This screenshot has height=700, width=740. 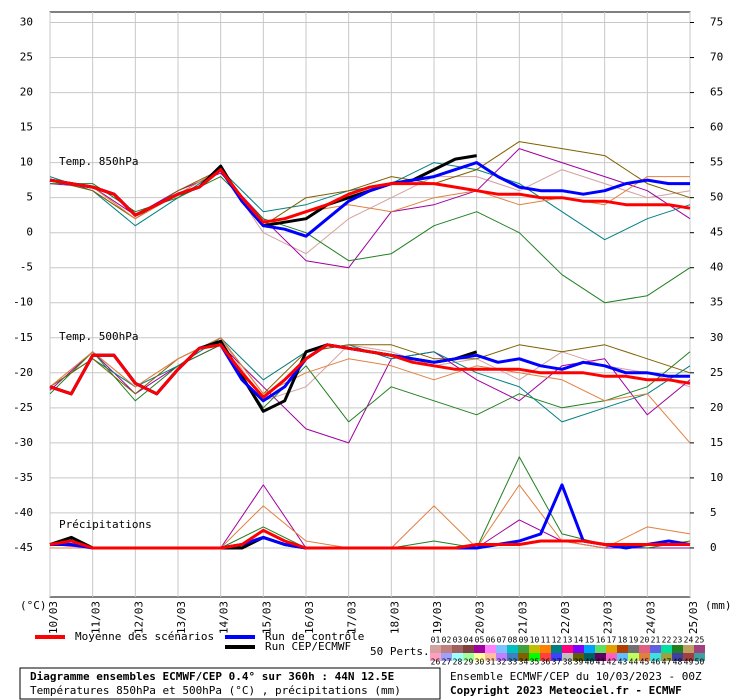 I want to click on run-info: Ensemble ECMWF/CEP du 10/03/2023 - 00Z, so click(x=576, y=676).